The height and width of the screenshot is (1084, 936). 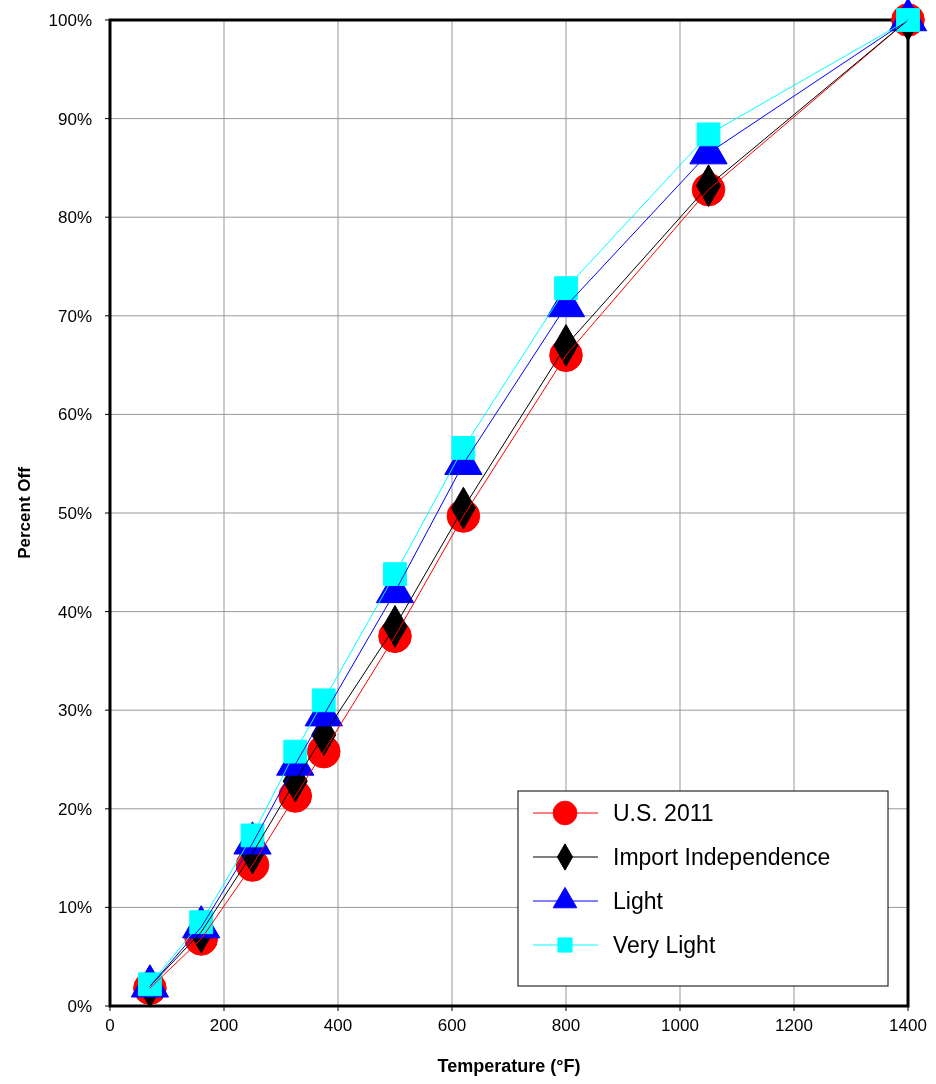 I want to click on legend-label: Light, so click(x=638, y=901).